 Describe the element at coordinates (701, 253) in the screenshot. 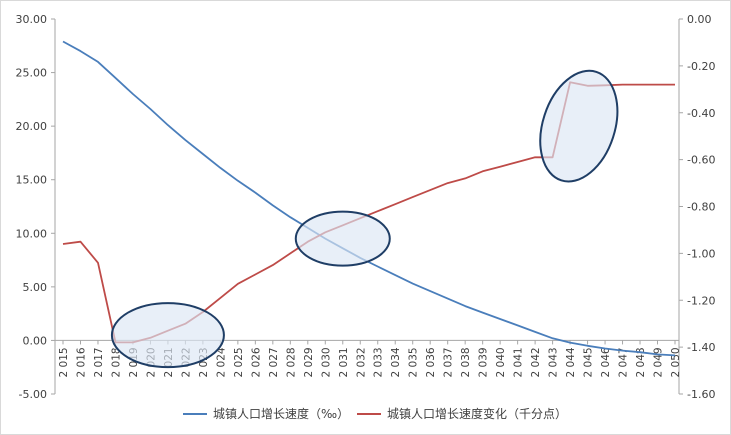

I see `right-tick-label: -1.00` at that location.